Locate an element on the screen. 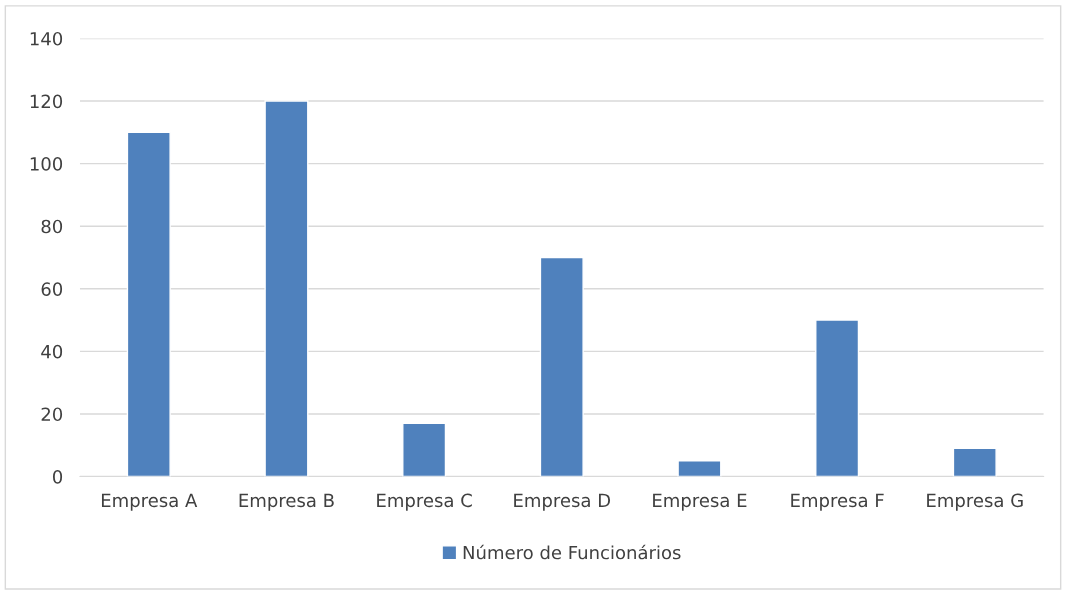 The width and height of the screenshot is (1066, 592). x-tick-label: Empresa B is located at coordinates (286, 502).